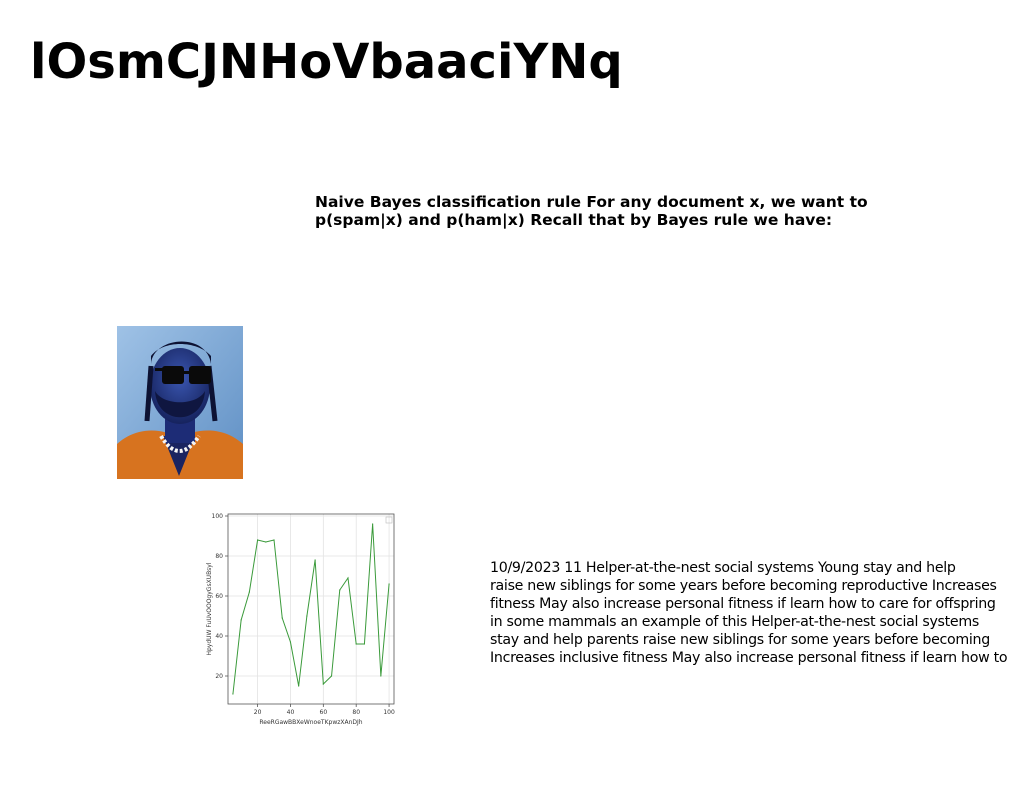  I want to click on y-tick-label: 20, so click(219, 676).